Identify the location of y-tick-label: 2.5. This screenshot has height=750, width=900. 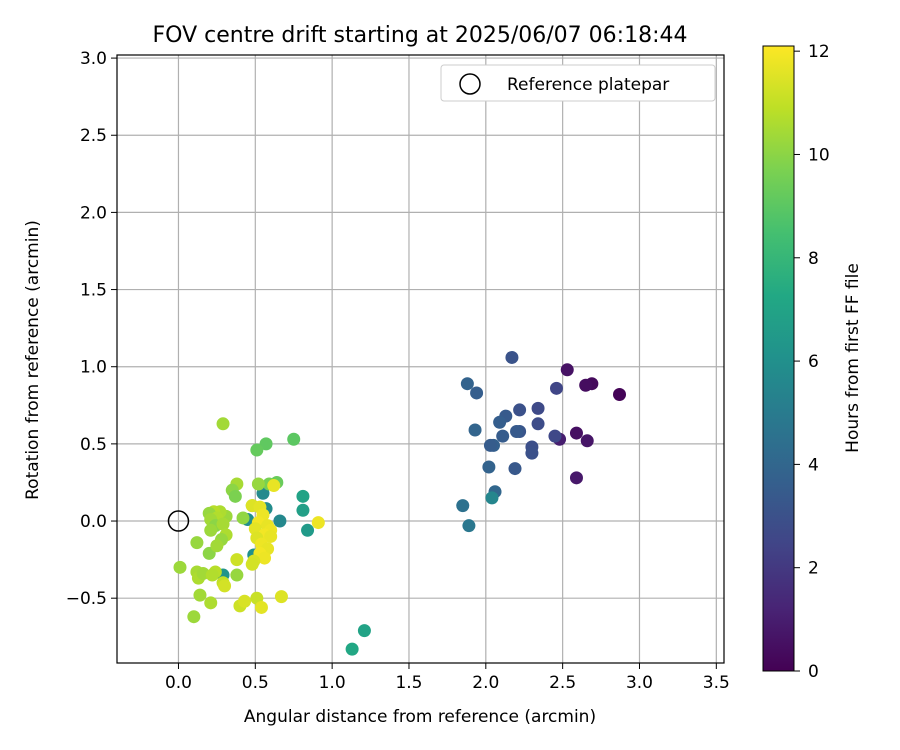
(93, 136).